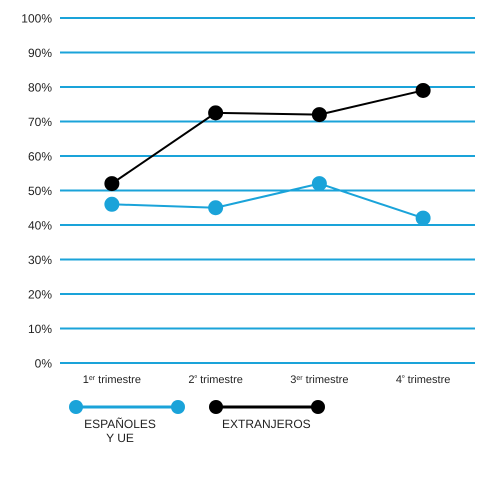  Describe the element at coordinates (43, 363) in the screenshot. I see `y-tick-label: 0%` at that location.